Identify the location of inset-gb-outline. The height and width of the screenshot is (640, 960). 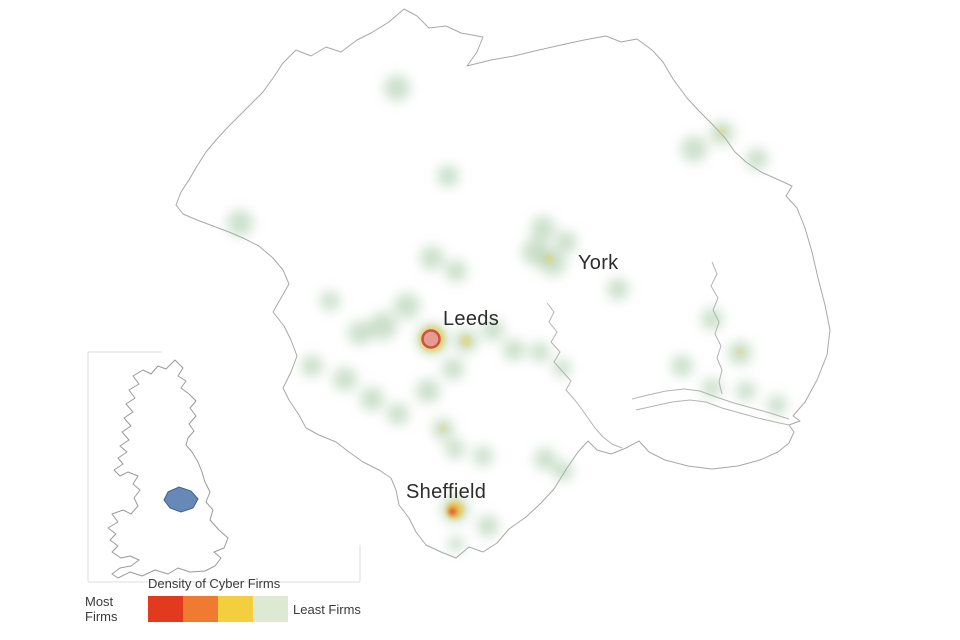
(168, 469).